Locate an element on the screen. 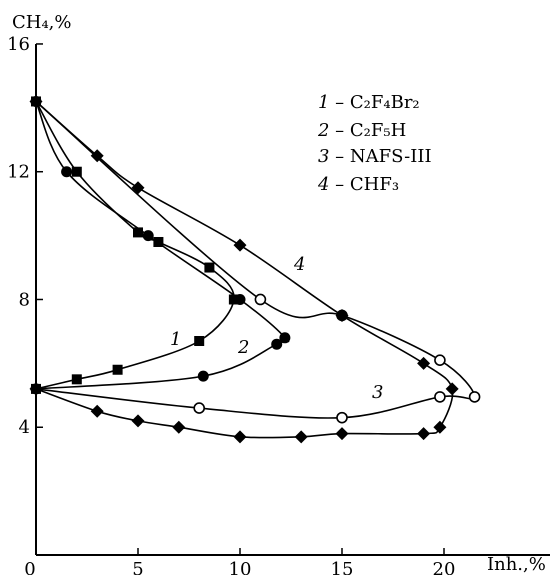 This screenshot has width=560, height=575. legend-entry-2: 2 – C₂F₅H is located at coordinates (361, 130).